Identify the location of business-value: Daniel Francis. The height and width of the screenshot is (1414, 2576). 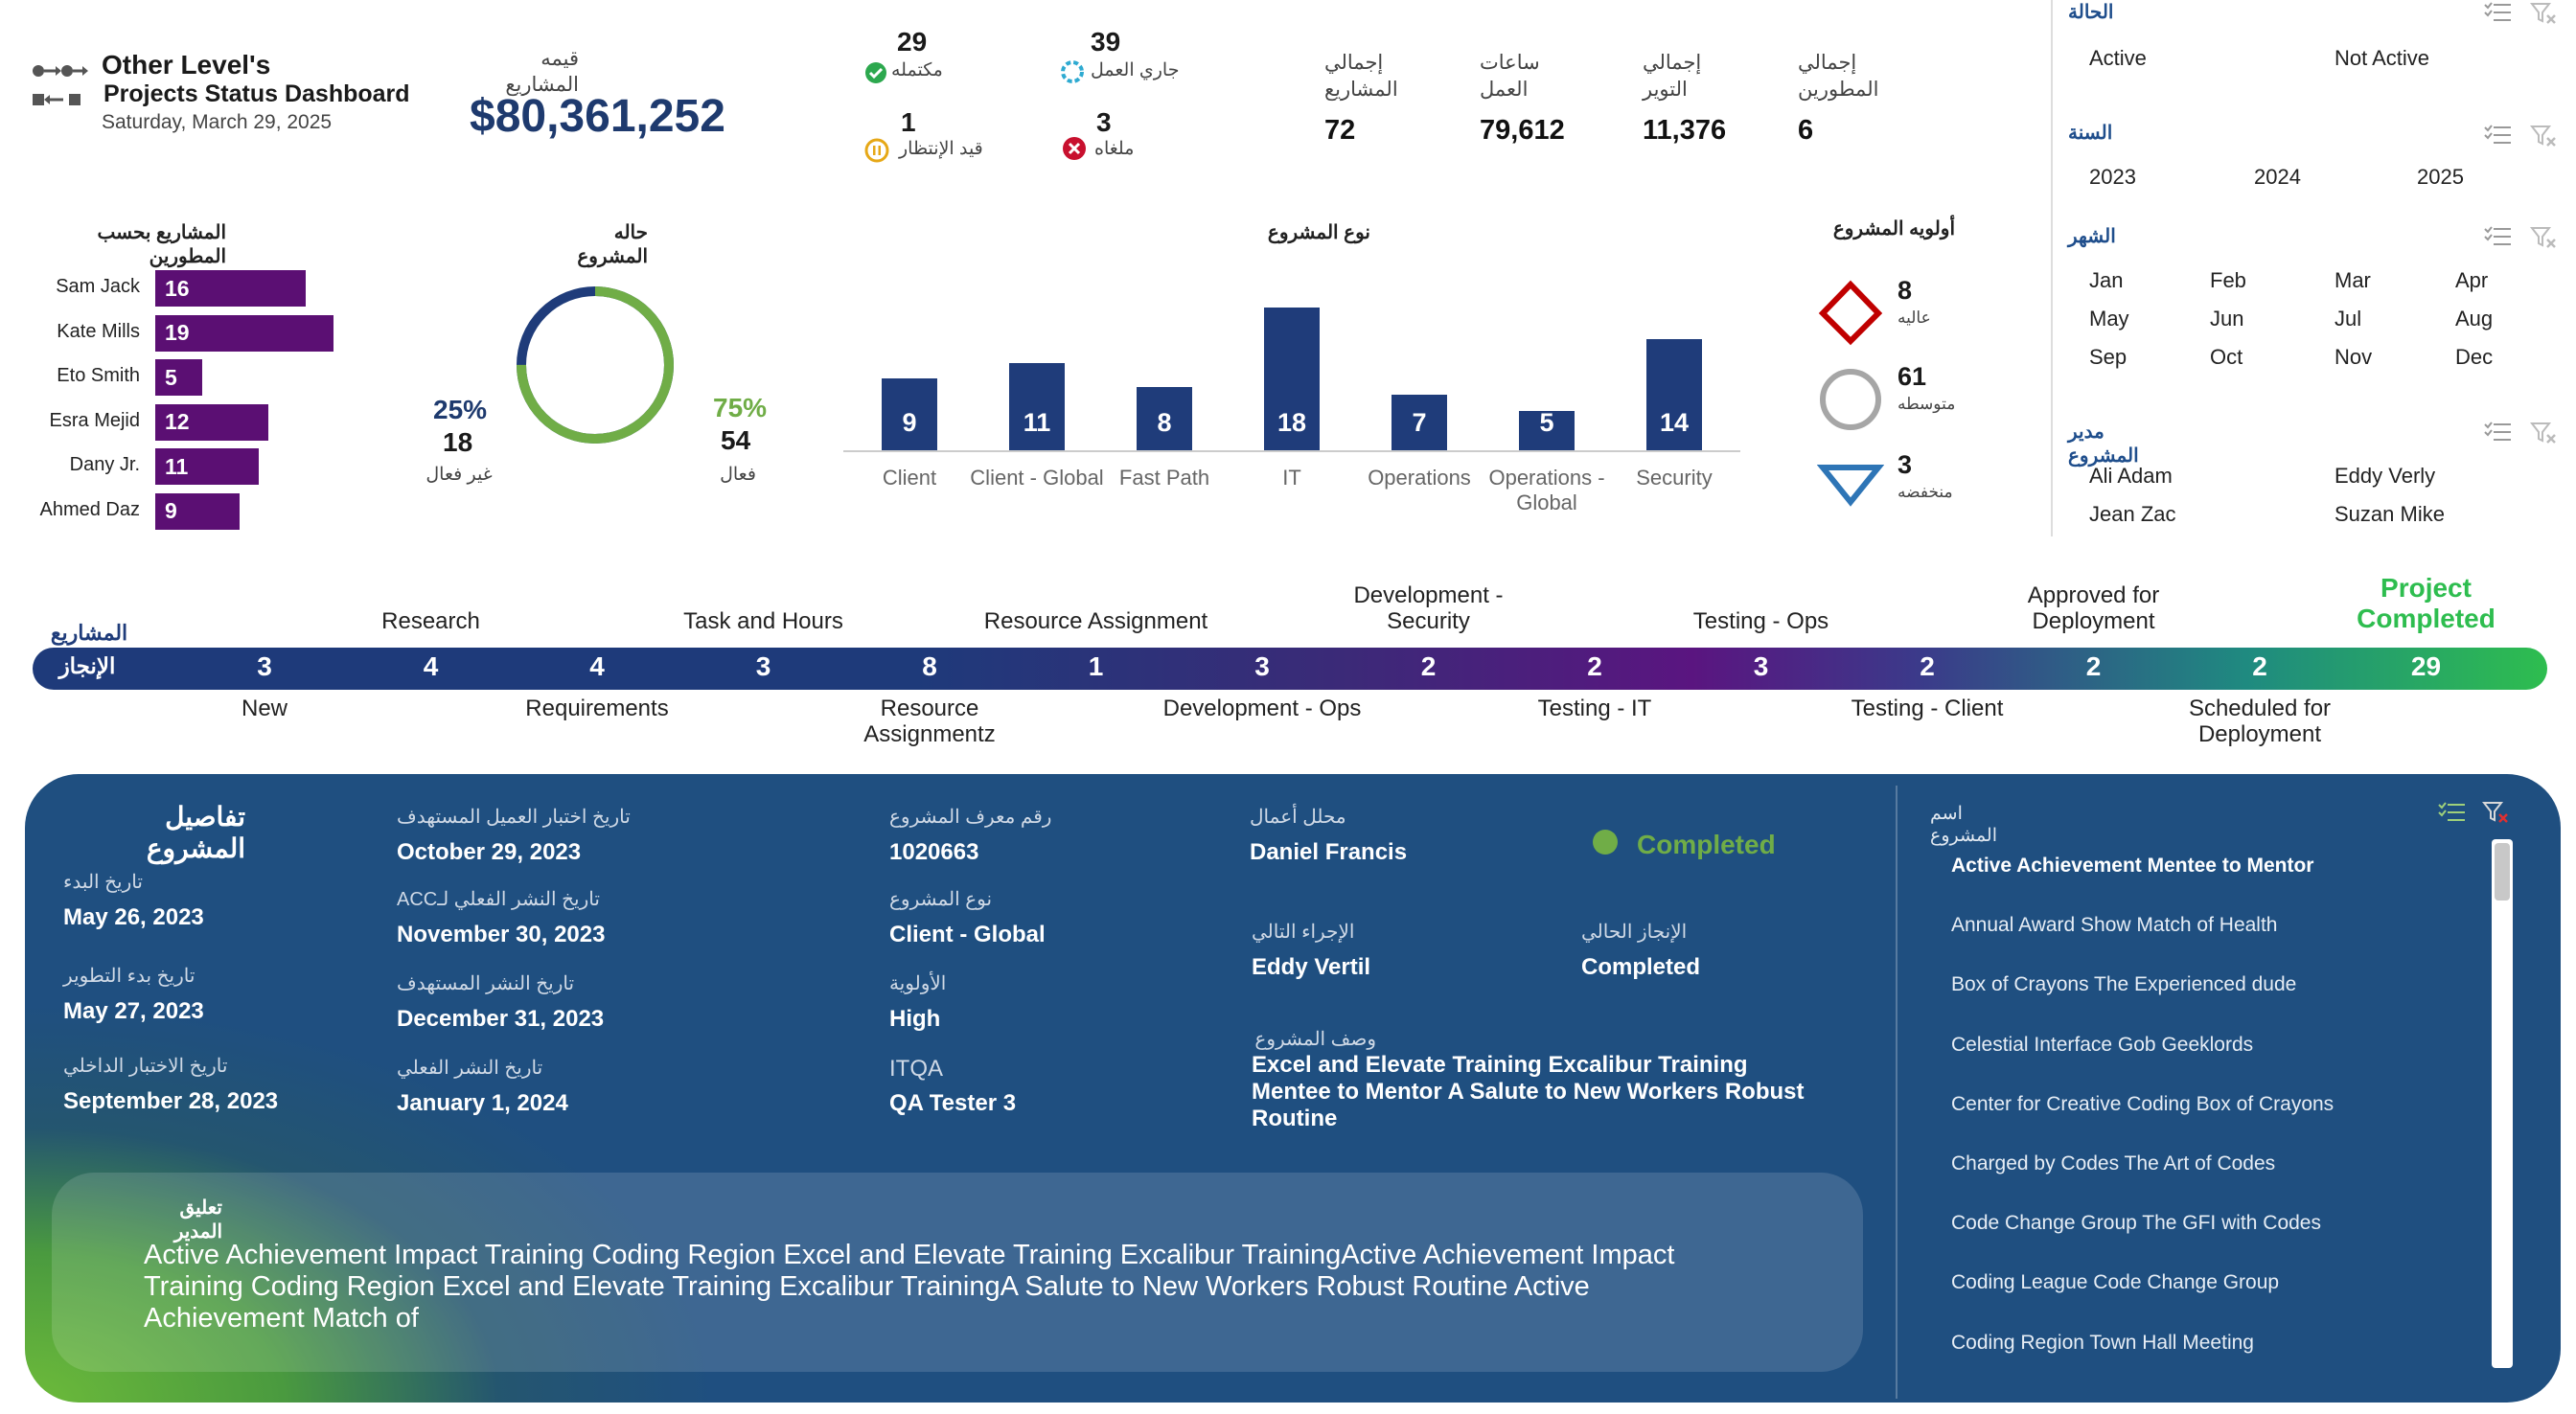
(1329, 852).